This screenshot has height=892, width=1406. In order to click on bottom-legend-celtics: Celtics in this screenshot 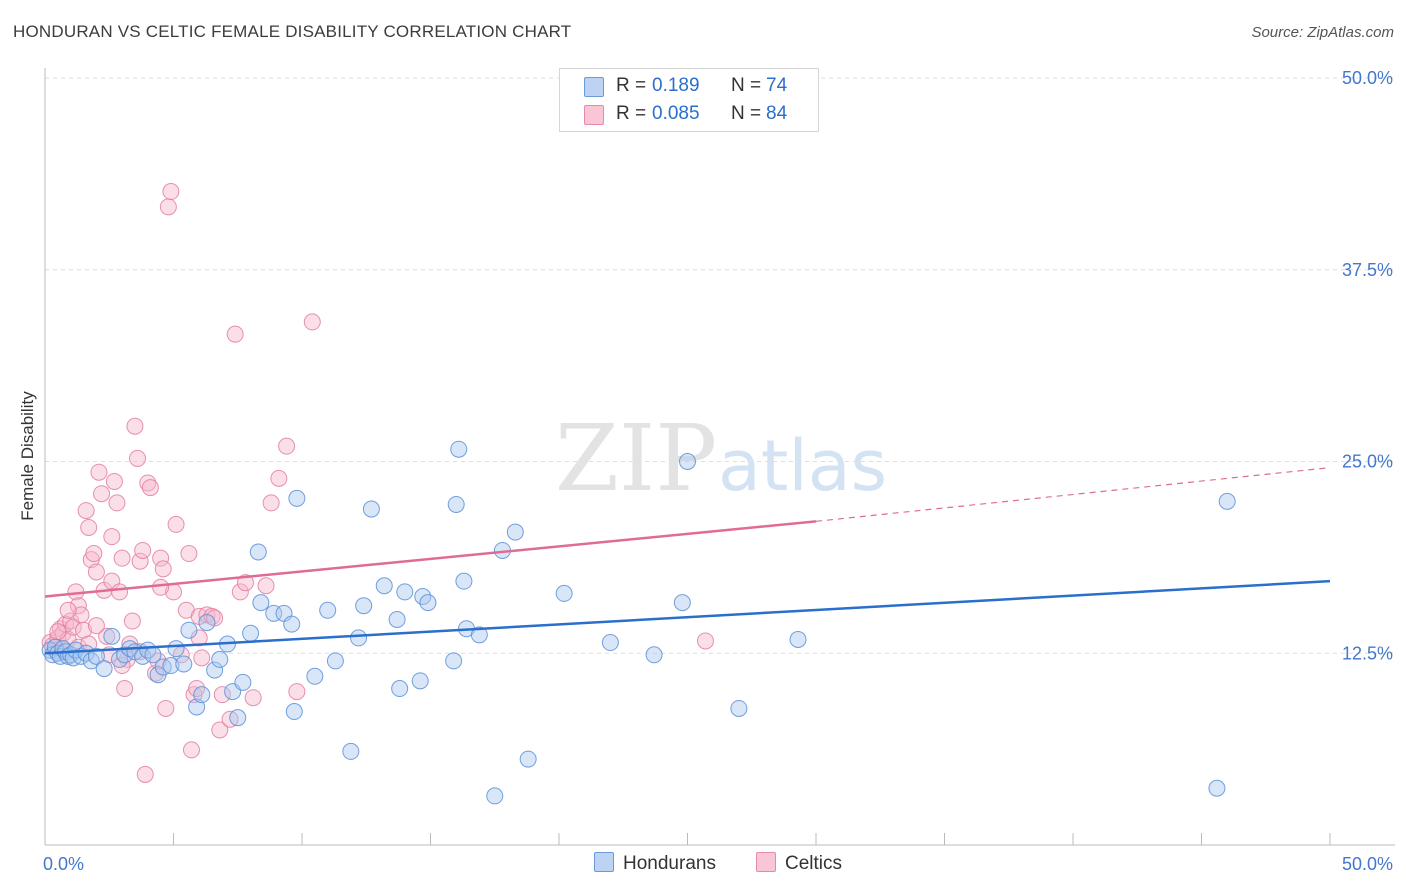, I will do `click(799, 864)`.